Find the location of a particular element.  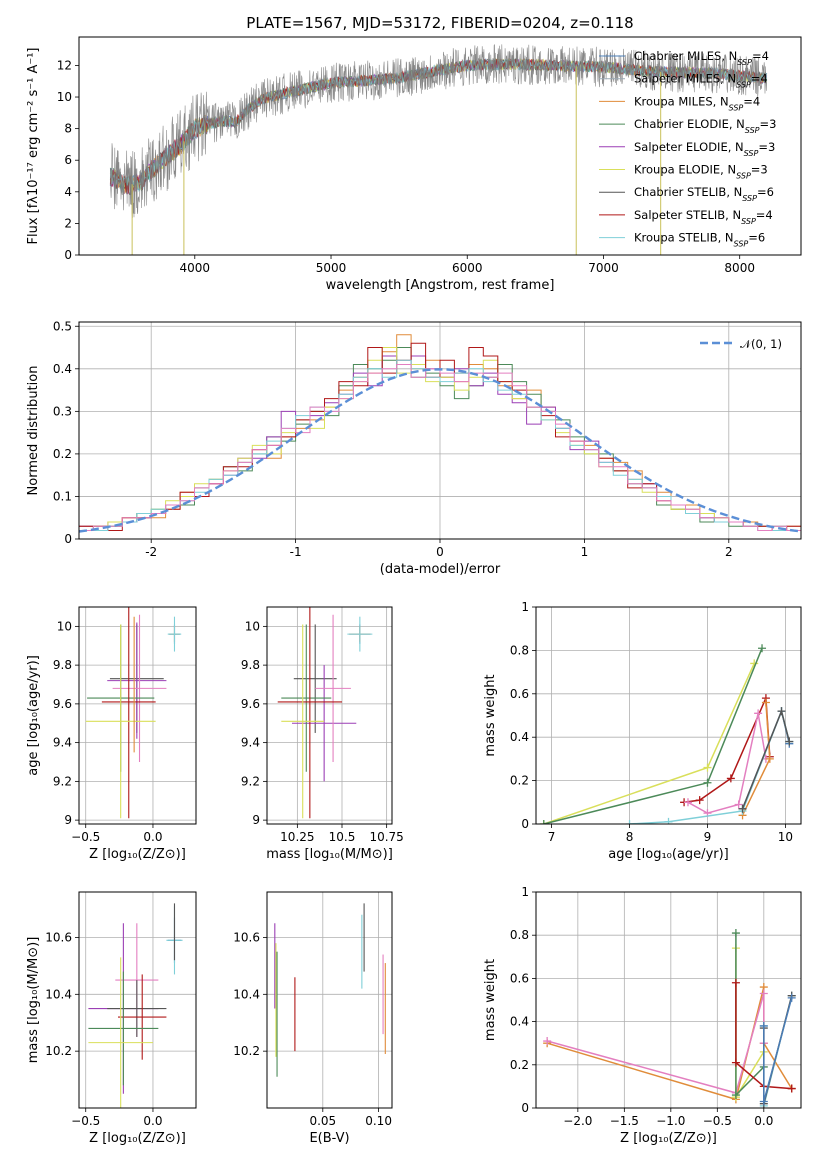

x-tick-label: −2.0 is located at coordinates (577, 1121).